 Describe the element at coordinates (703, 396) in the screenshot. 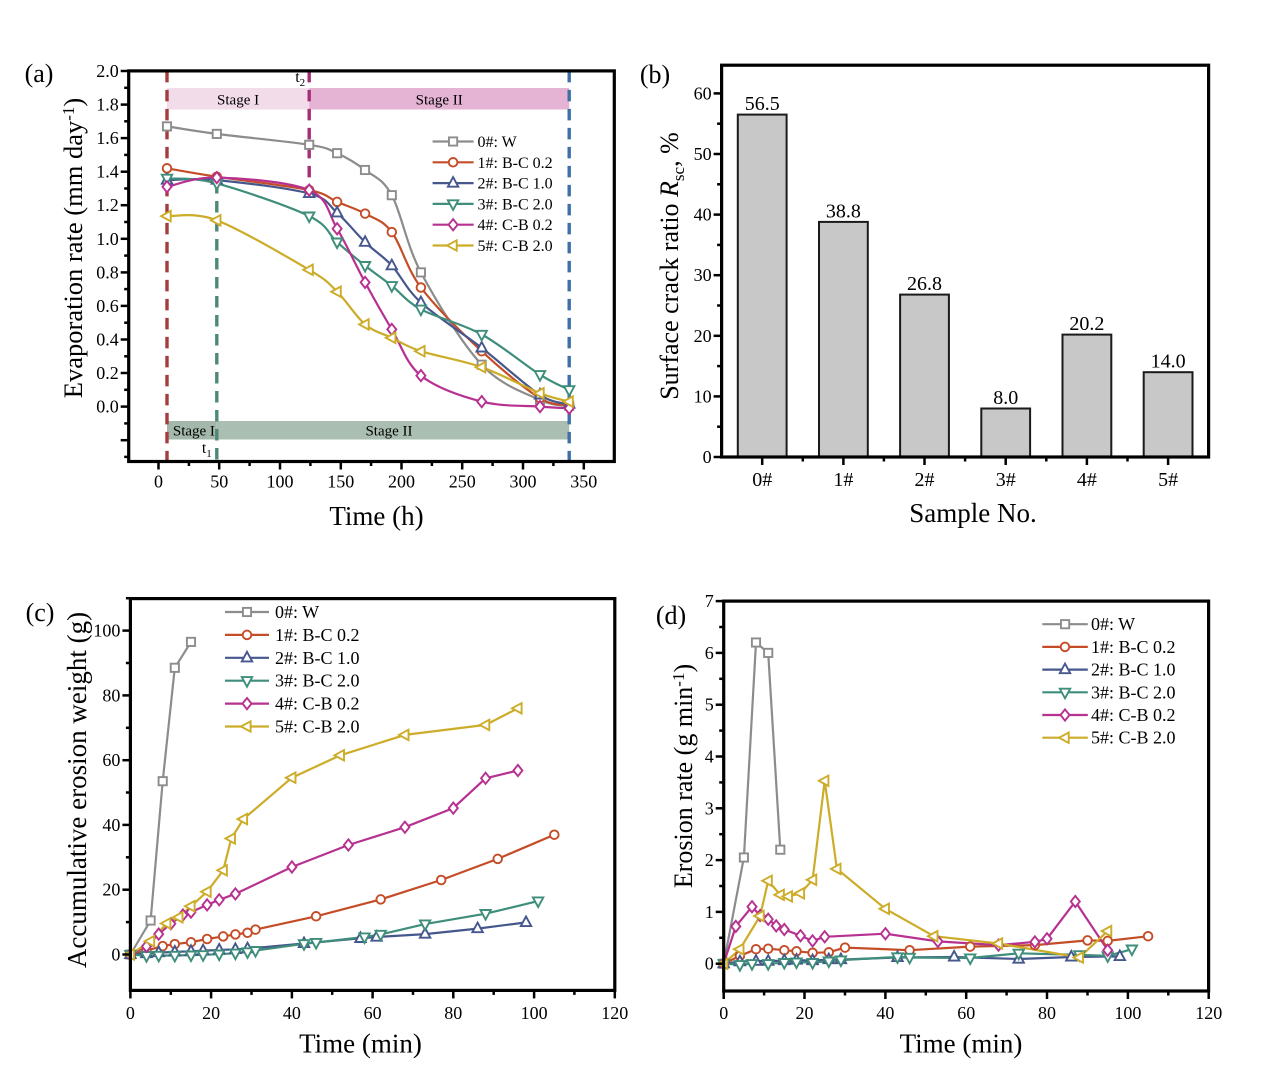

I see `svg-text: 10` at that location.